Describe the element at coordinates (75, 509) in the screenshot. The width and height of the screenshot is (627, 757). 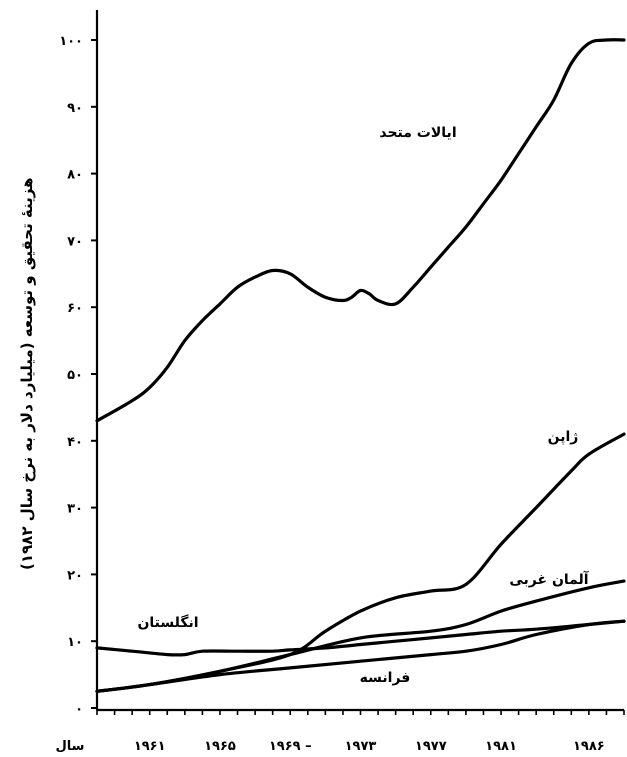
I see `y-tick-label: ۳۰` at that location.